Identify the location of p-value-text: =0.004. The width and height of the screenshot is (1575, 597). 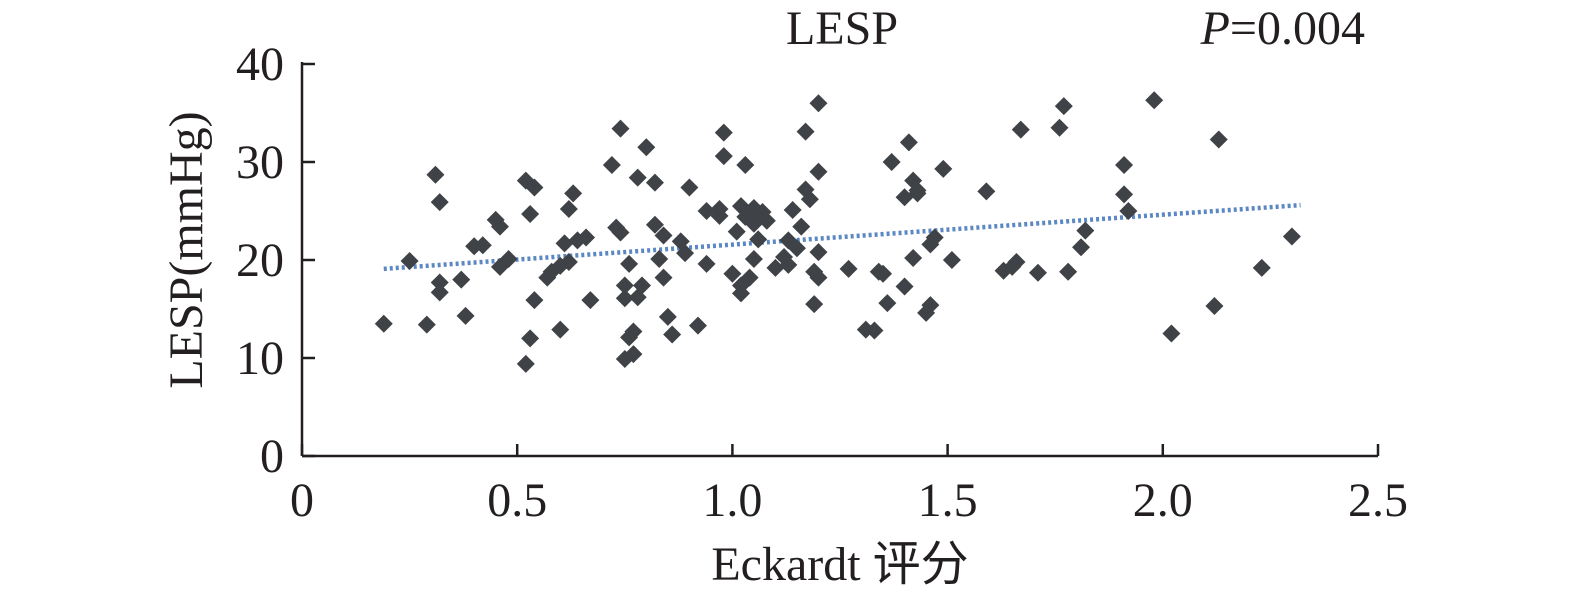
(1297, 28).